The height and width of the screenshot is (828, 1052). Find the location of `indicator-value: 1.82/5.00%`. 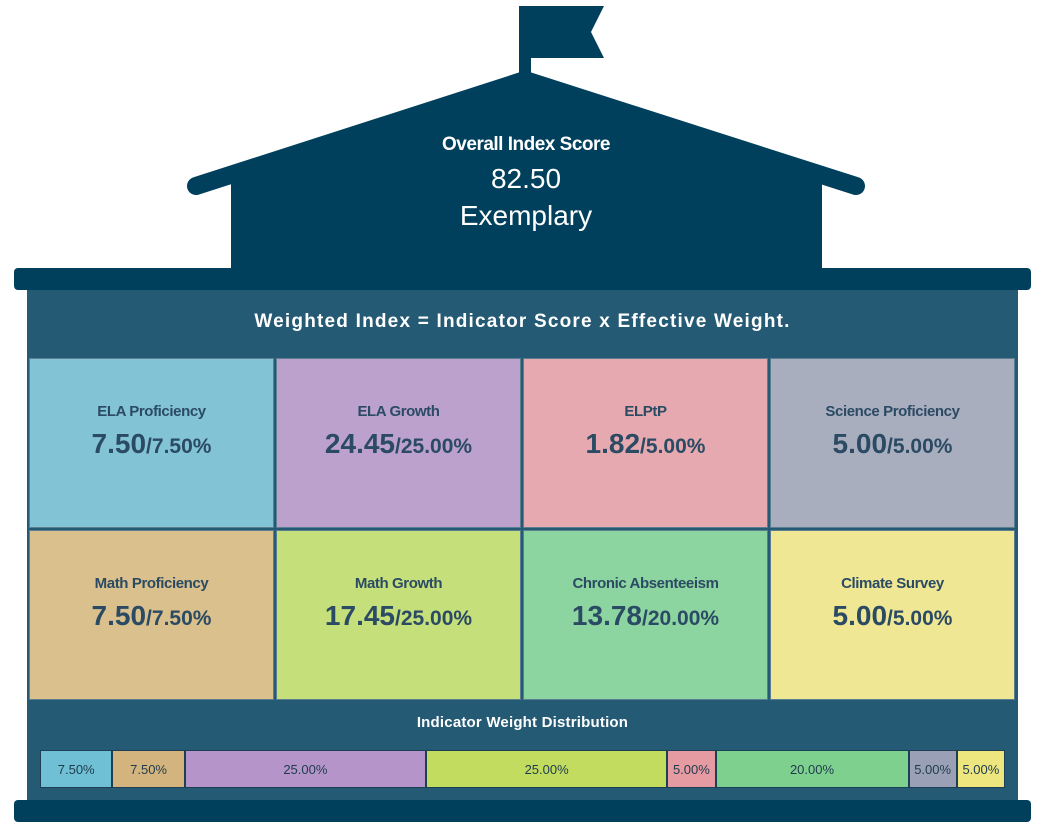

indicator-value: 1.82/5.00% is located at coordinates (646, 444).